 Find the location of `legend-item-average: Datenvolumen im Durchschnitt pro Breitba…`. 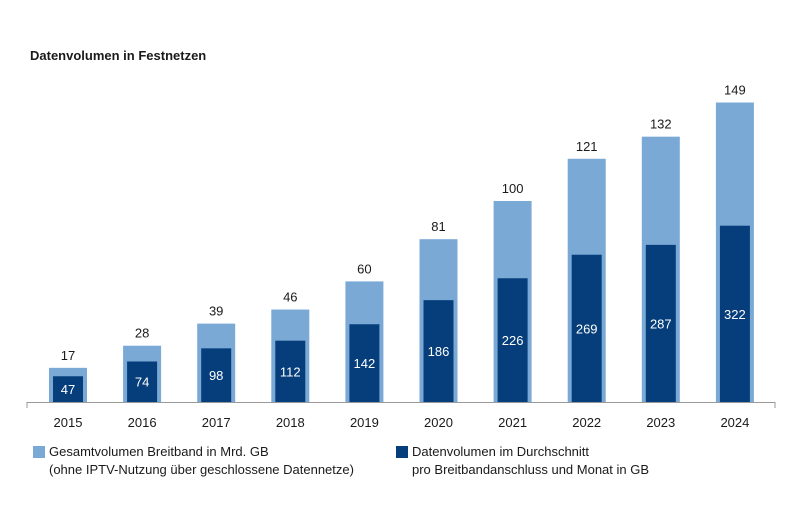

legend-item-average: Datenvolumen im Durchschnitt pro Breitba… is located at coordinates (522, 461).